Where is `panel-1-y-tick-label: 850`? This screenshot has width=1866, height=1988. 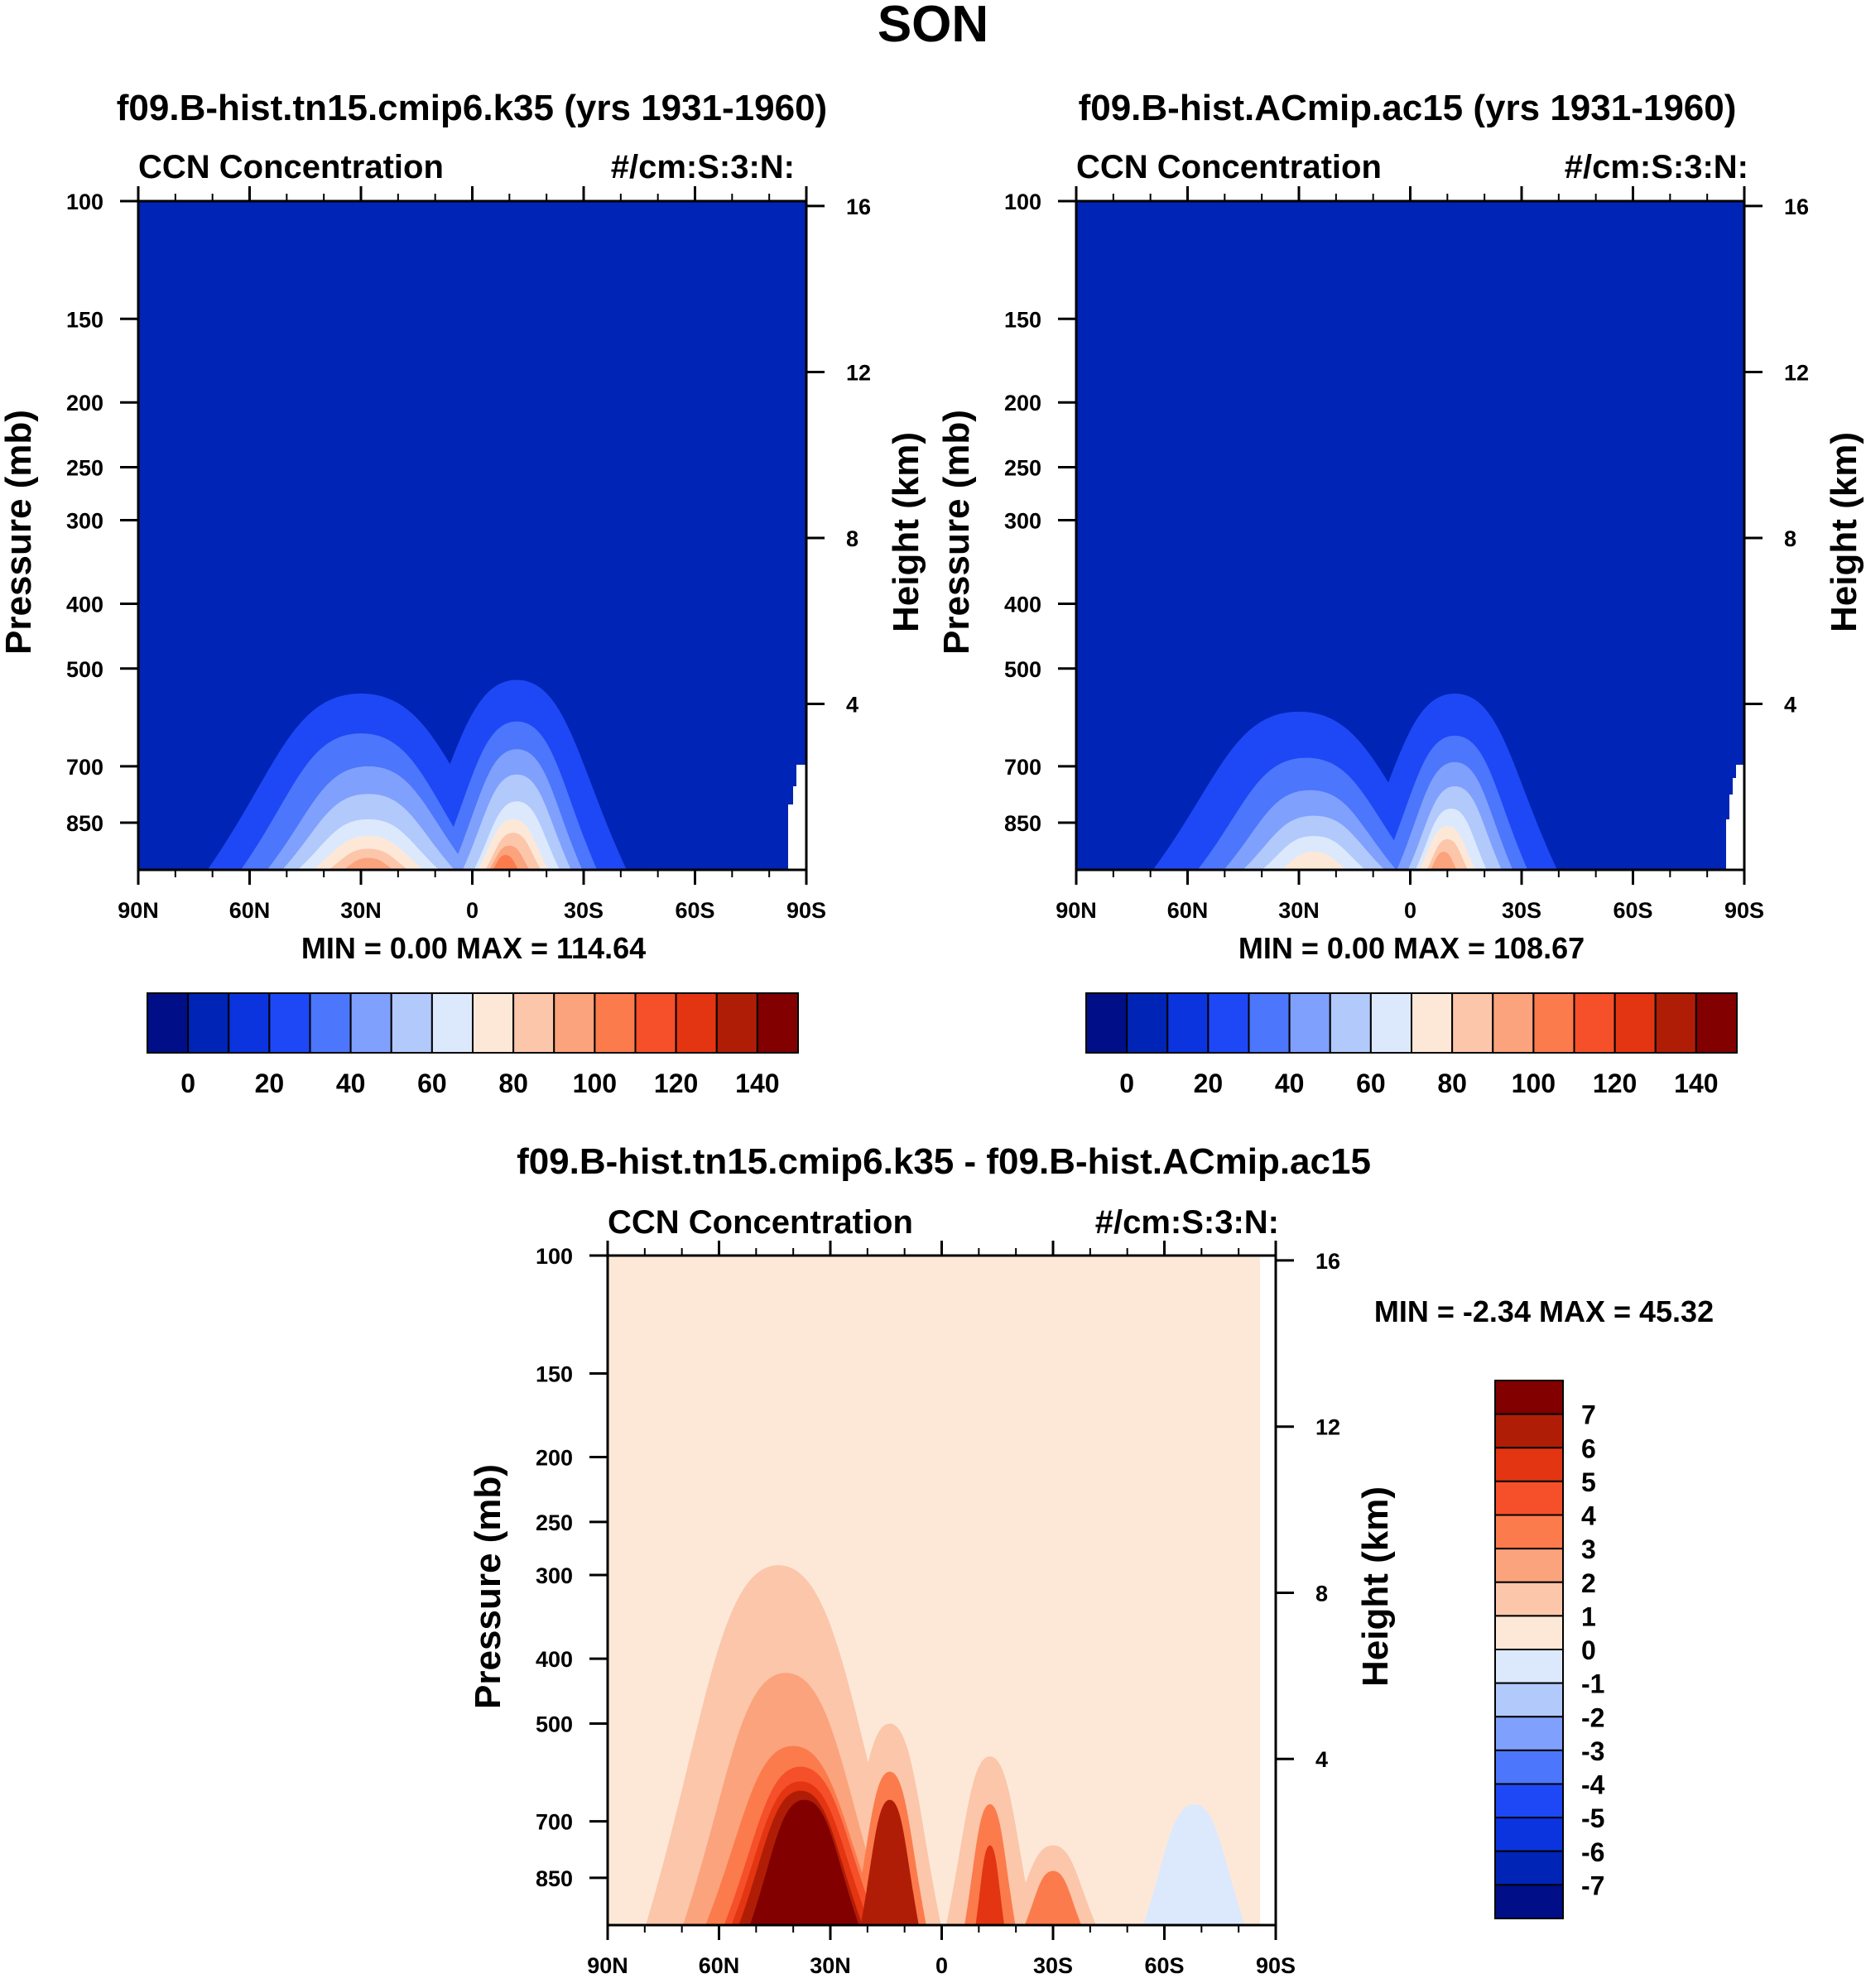
panel-1-y-tick-label: 850 is located at coordinates (85, 824).